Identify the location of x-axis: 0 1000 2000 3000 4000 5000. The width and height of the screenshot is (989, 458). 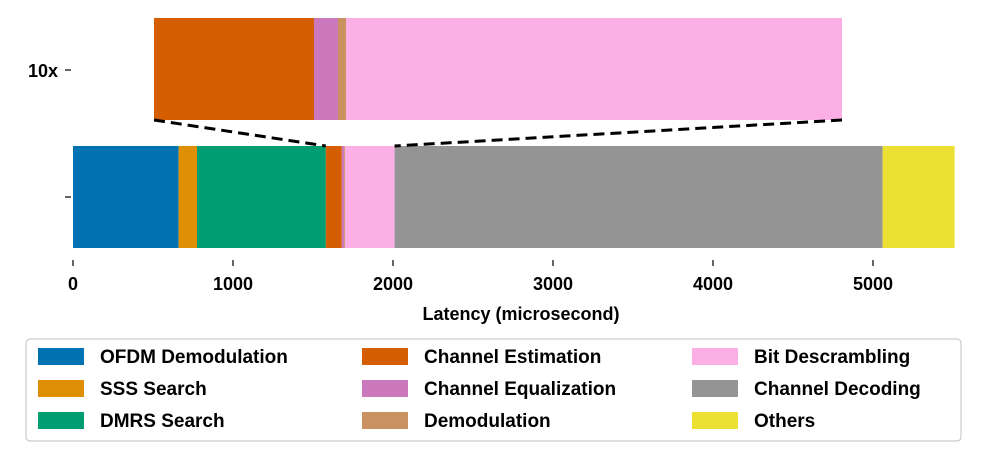
(480, 277).